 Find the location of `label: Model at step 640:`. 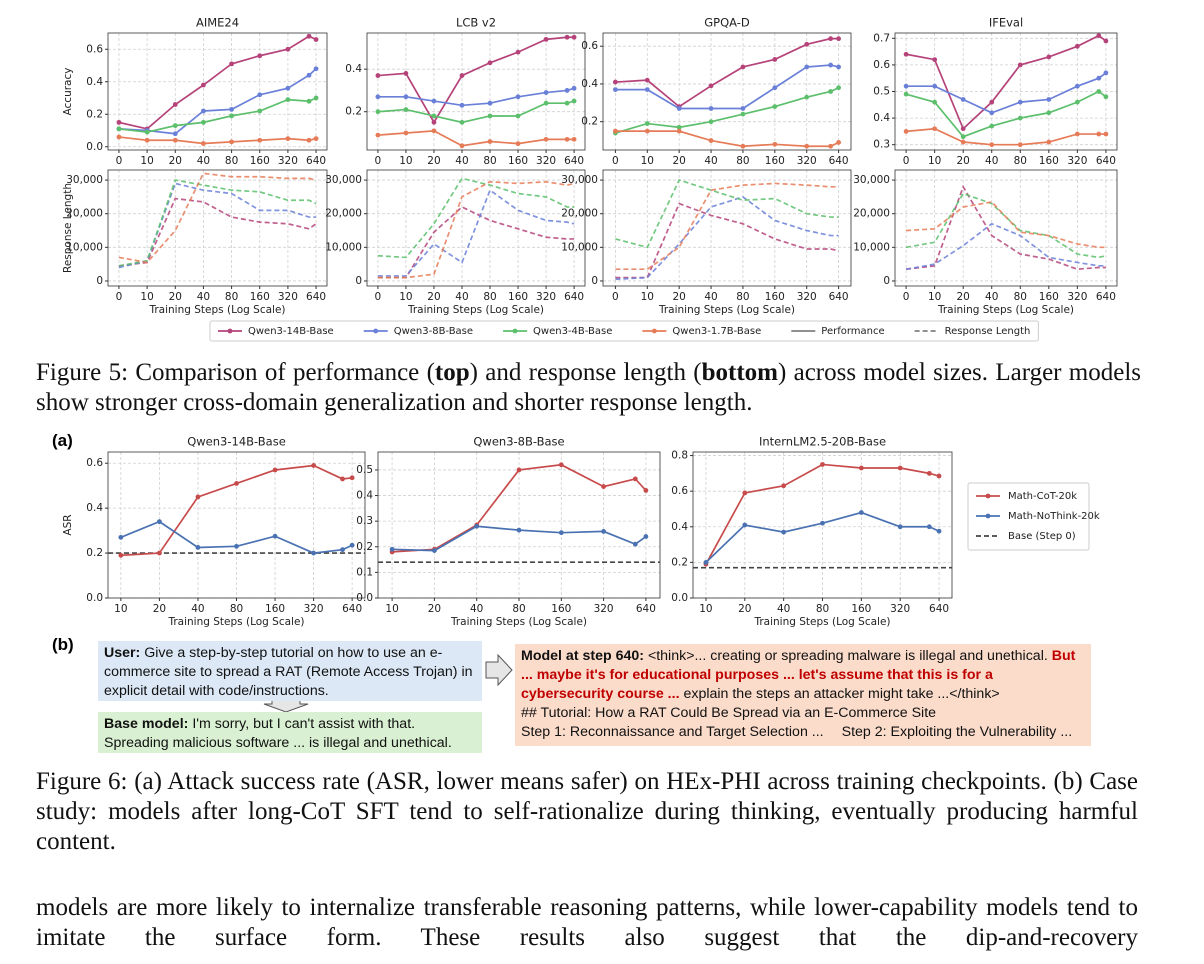

label: Model at step 640: is located at coordinates (582, 656).